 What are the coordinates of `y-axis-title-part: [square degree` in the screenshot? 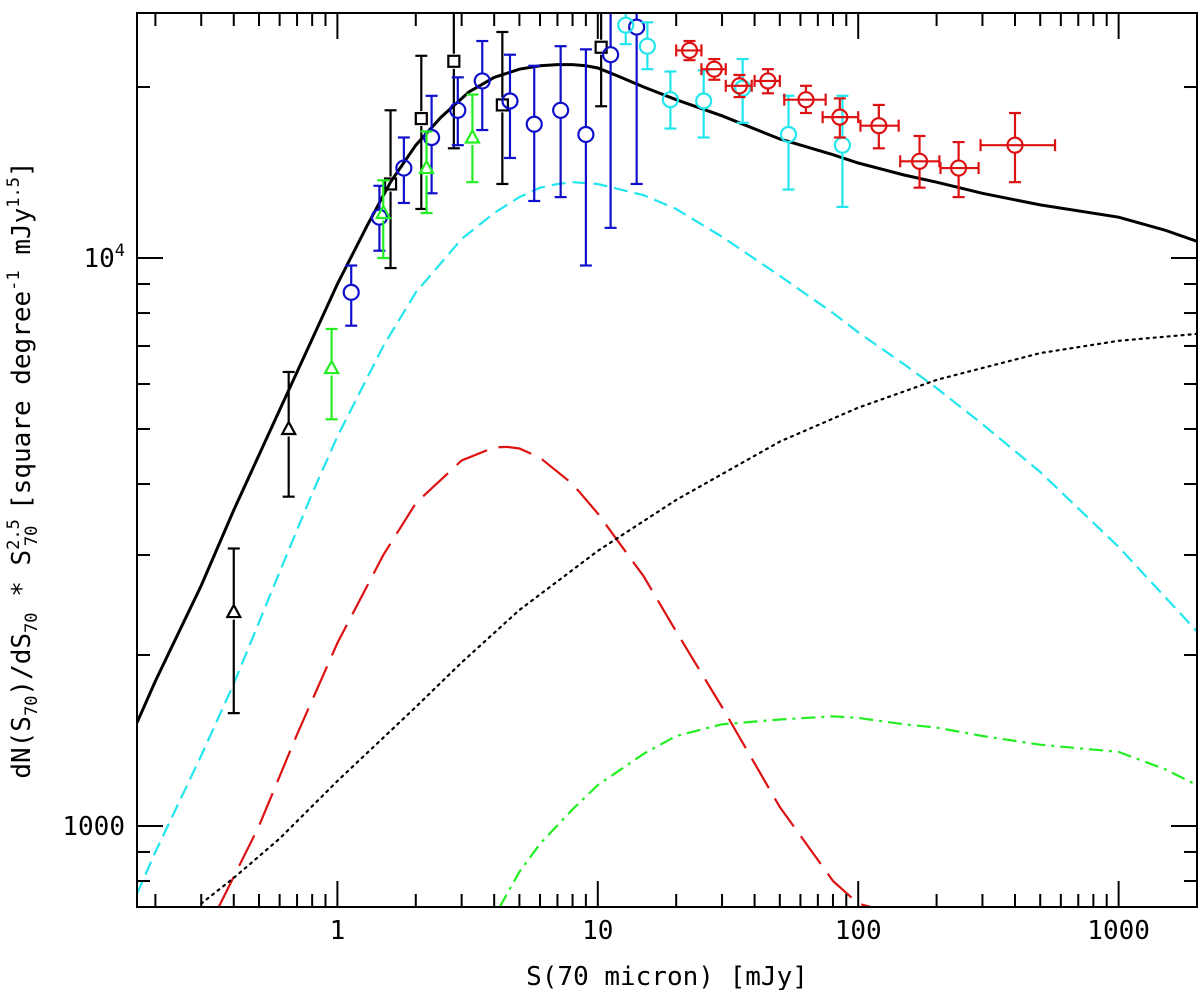 It's located at (22, 408).